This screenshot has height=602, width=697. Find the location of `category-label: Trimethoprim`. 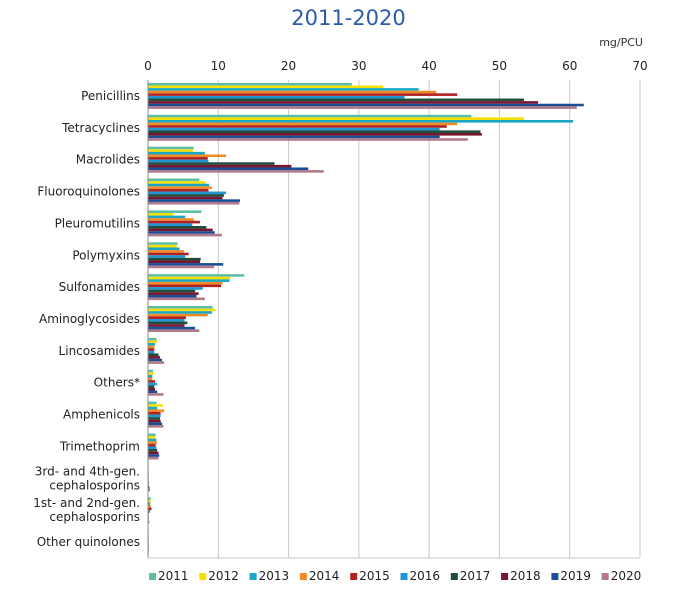

category-label: Trimethoprim is located at coordinates (99, 446).